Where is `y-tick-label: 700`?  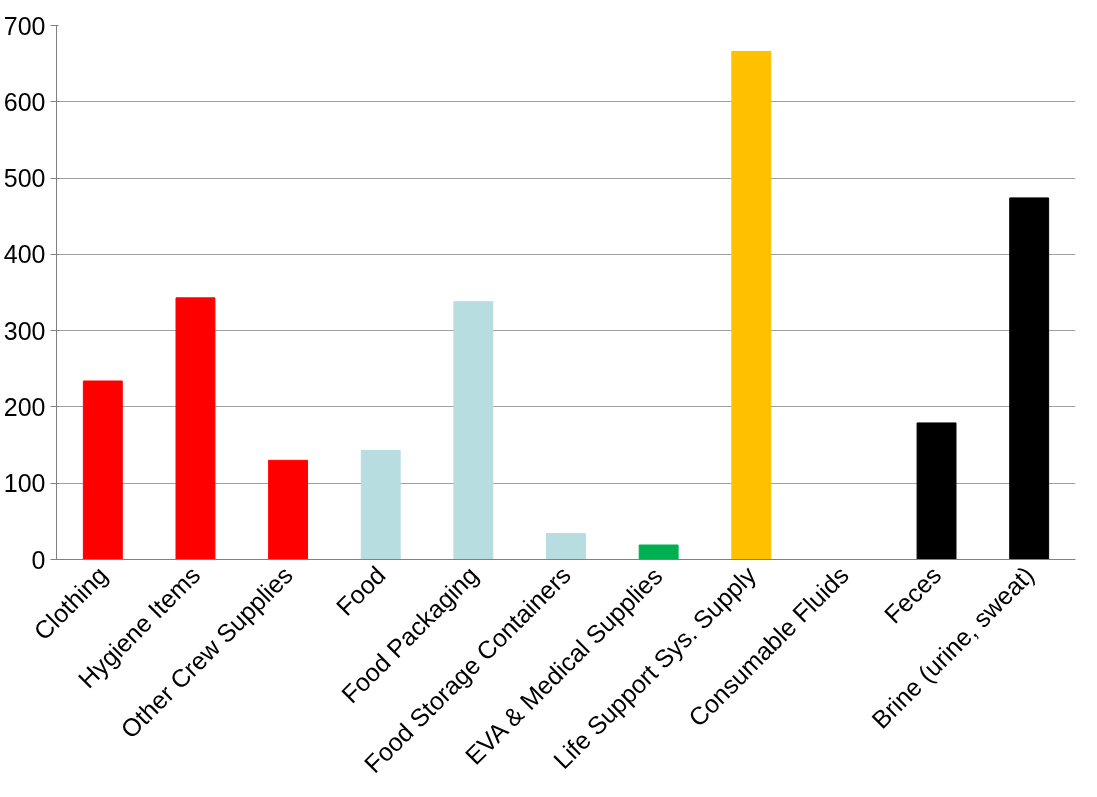 y-tick-label: 700 is located at coordinates (24, 25).